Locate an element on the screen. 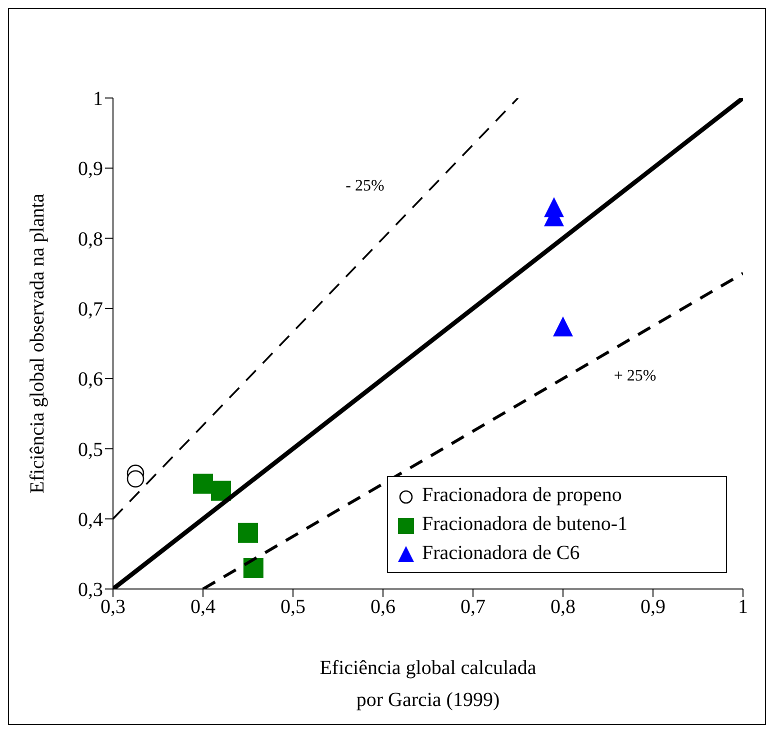  y-tick-label: 0,7 is located at coordinates (90, 309).